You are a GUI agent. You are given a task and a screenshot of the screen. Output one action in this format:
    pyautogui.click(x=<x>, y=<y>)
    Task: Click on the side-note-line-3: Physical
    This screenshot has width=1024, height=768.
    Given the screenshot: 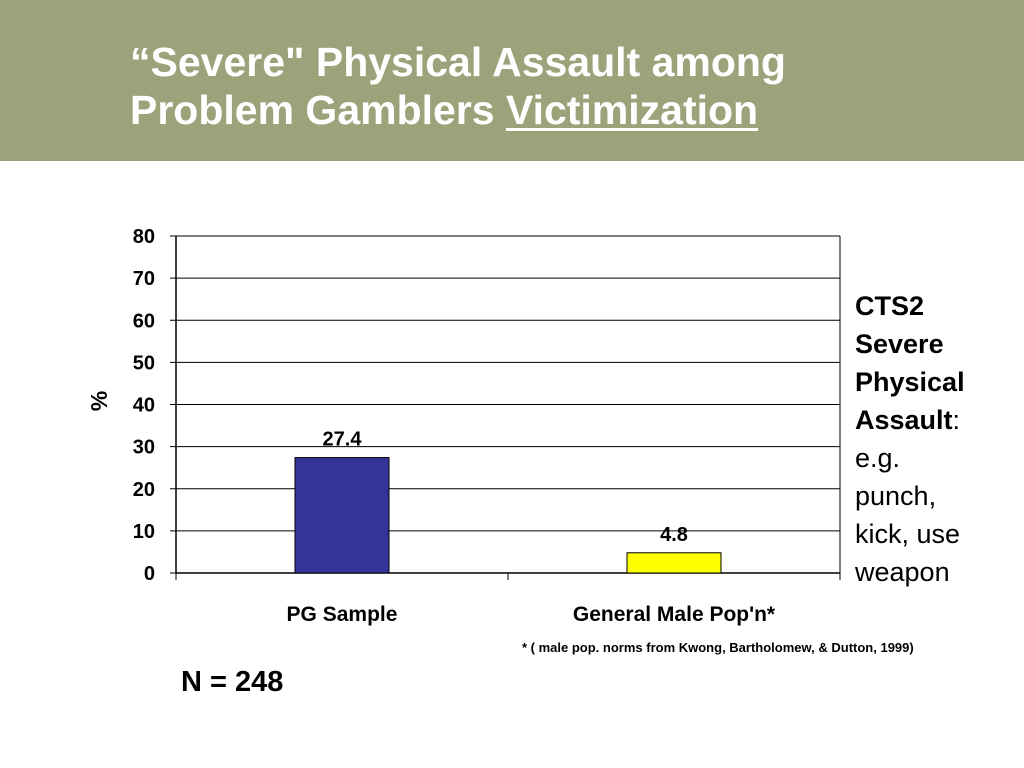 What is the action you would take?
    pyautogui.click(x=910, y=382)
    